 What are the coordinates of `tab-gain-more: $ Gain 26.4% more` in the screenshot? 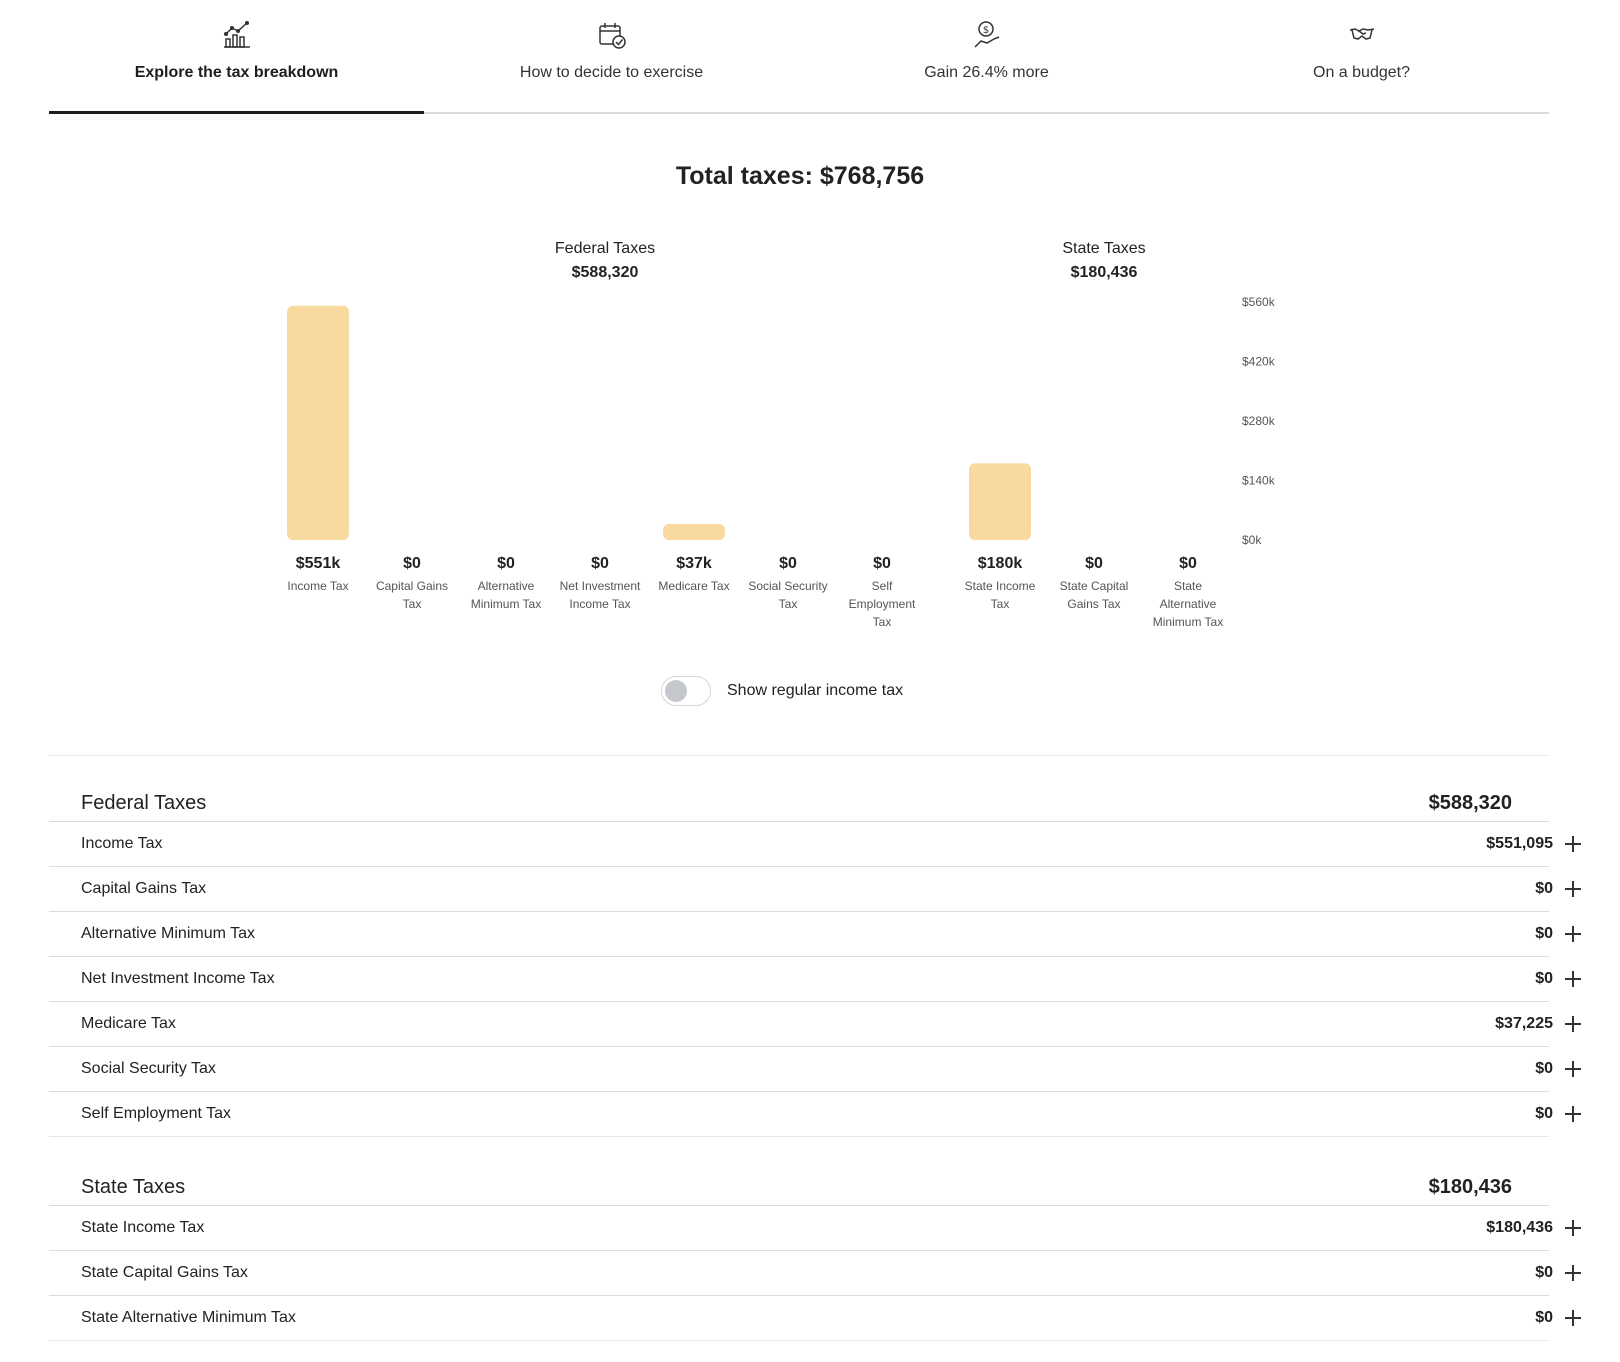 It's located at (986, 57).